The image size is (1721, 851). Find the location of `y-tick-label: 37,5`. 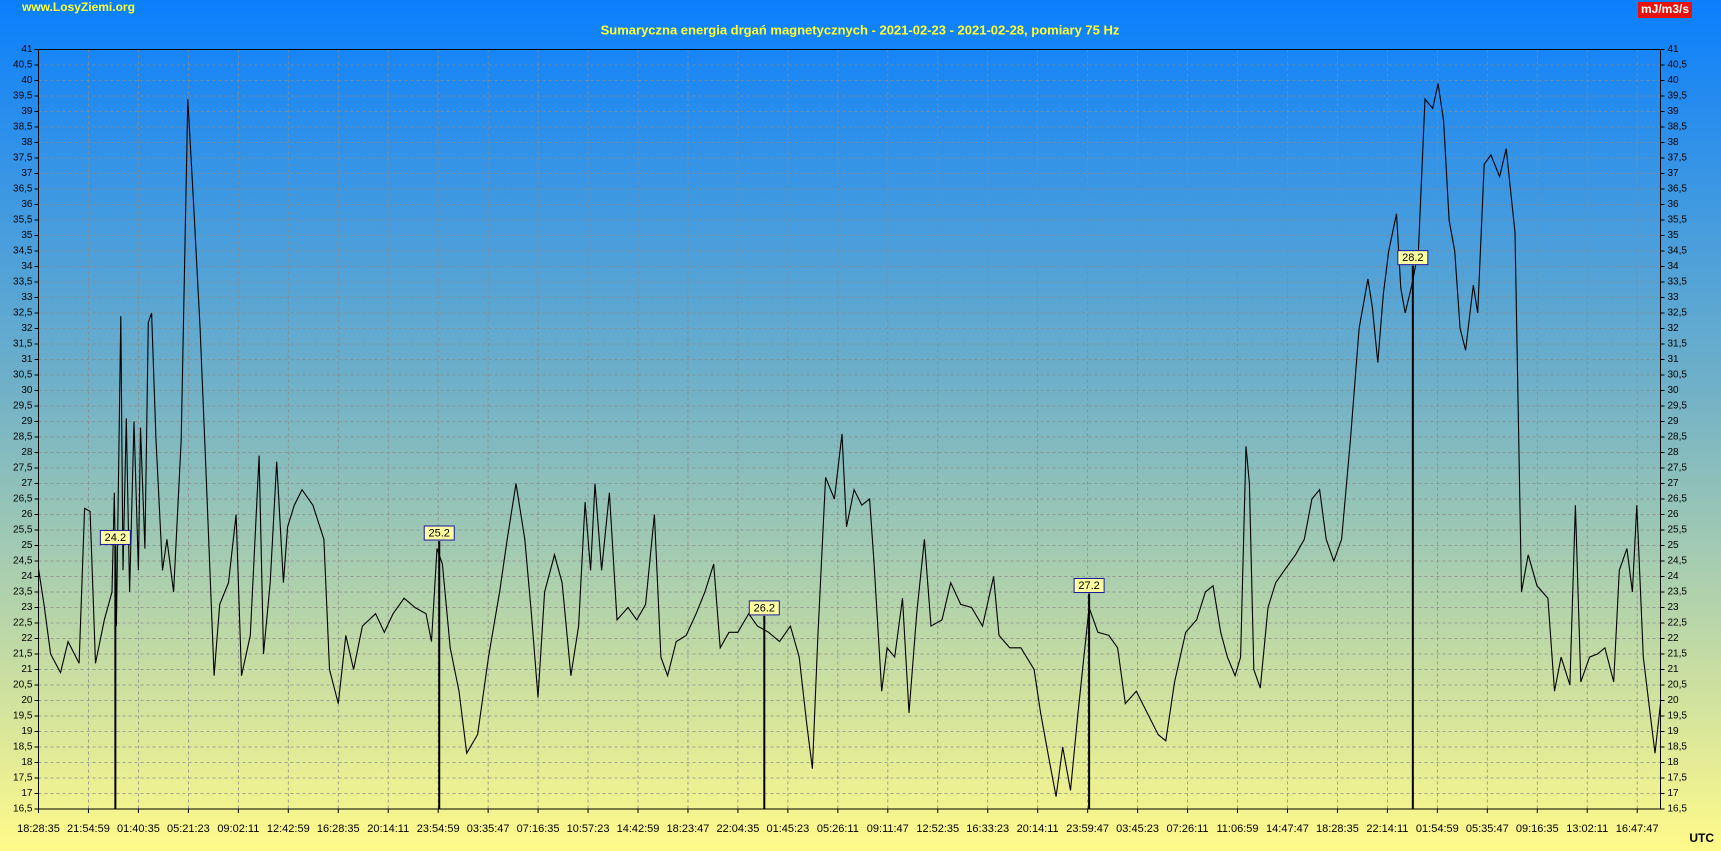

y-tick-label: 37,5 is located at coordinates (23, 158).